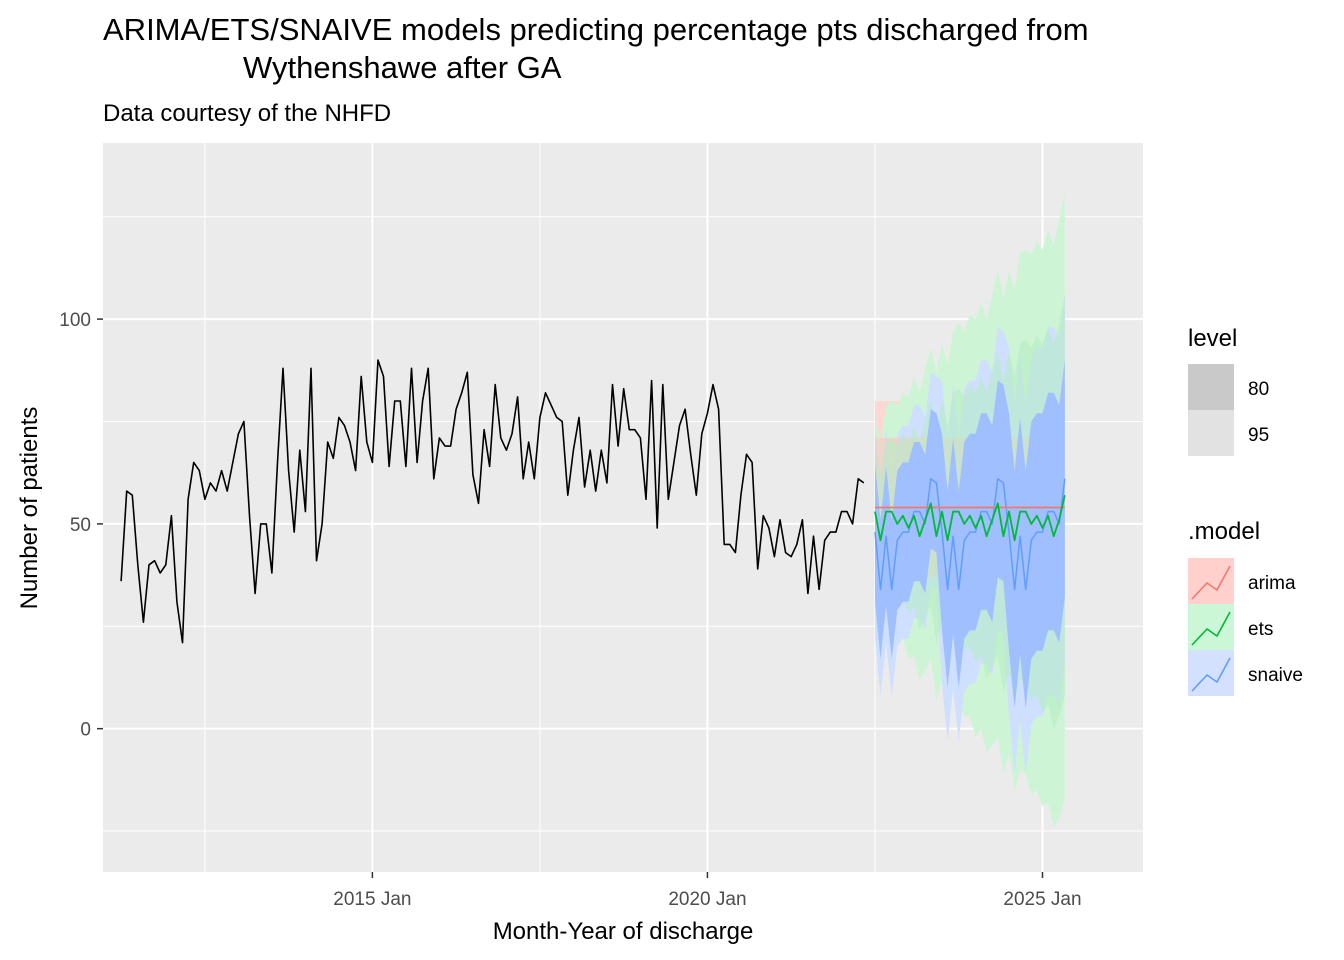  I want to click on legend-key-arima, so click(1211, 581).